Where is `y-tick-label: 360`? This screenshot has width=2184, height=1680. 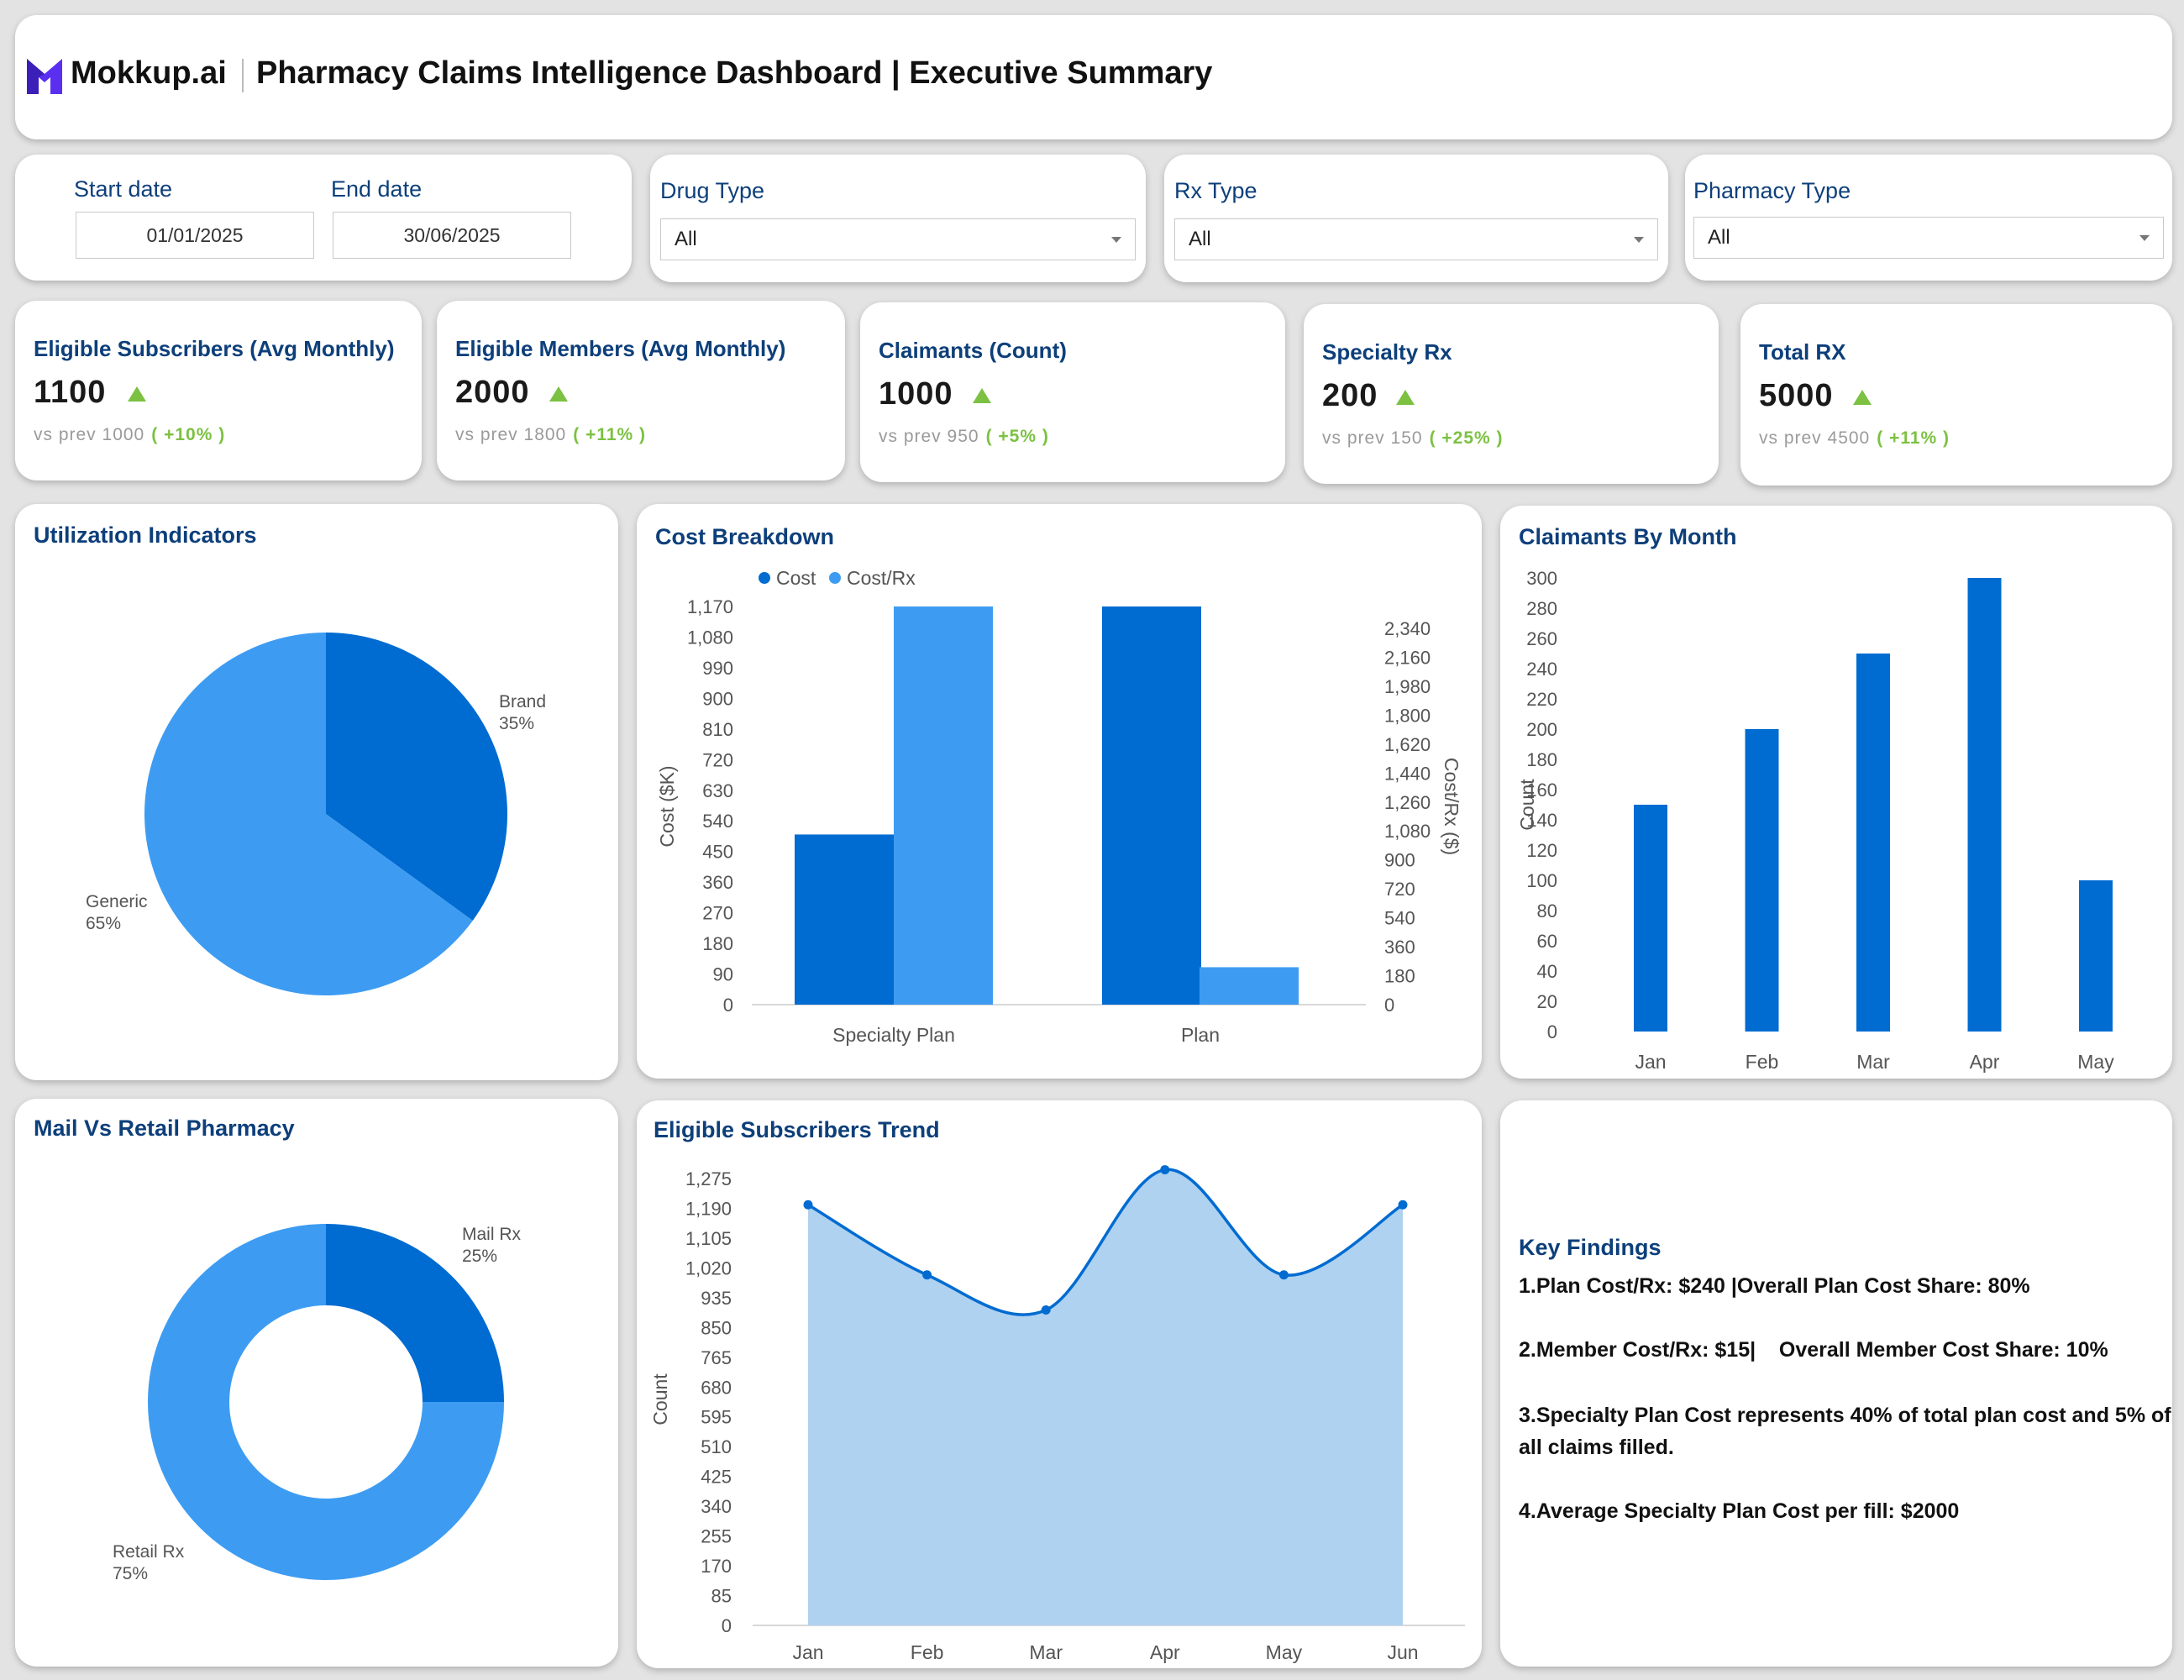 y-tick-label: 360 is located at coordinates (717, 882).